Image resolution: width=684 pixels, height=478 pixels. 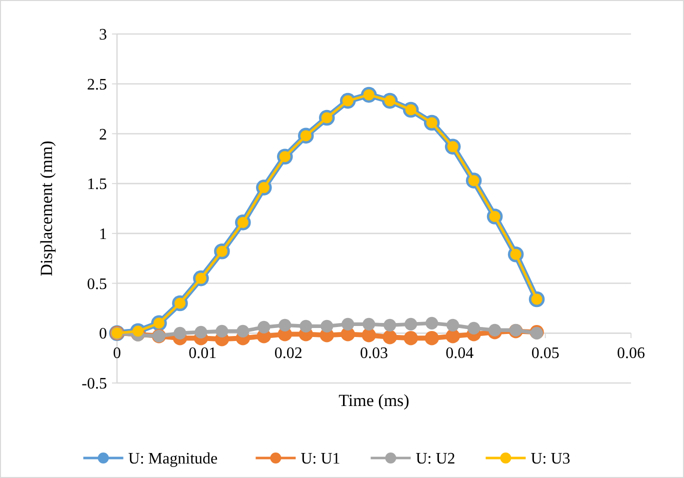 What do you see at coordinates (374, 353) in the screenshot?
I see `x-tick-label: 0.03` at bounding box center [374, 353].